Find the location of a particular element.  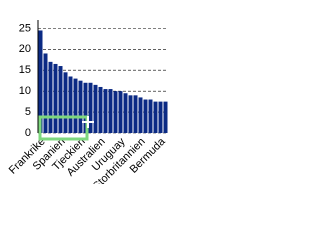

cursor is located at coordinates (88, 122).